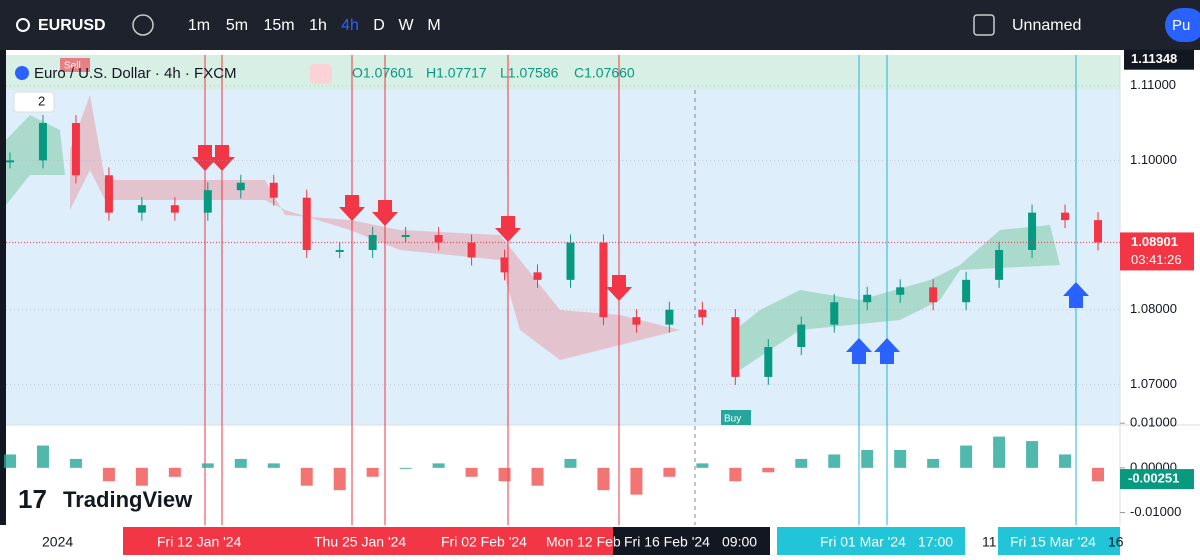  I want to click on time-band-buy2, so click(1059, 541).